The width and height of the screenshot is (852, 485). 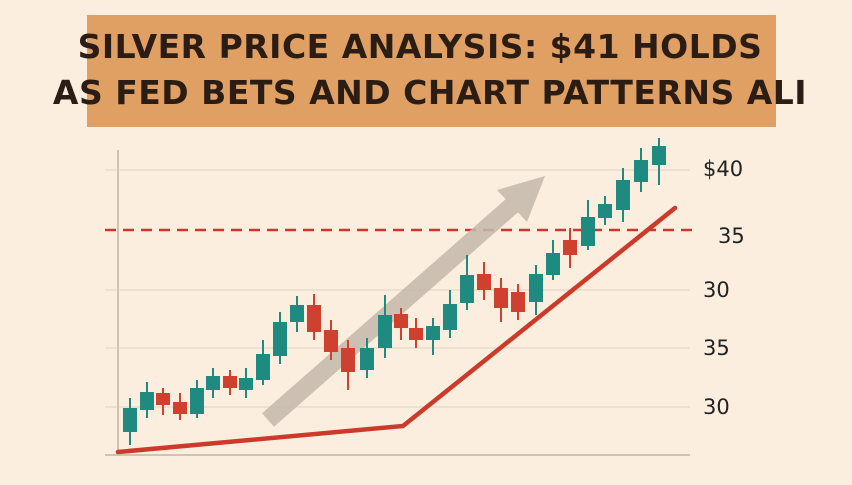 I want to click on axis-label: $40, so click(x=723, y=169).